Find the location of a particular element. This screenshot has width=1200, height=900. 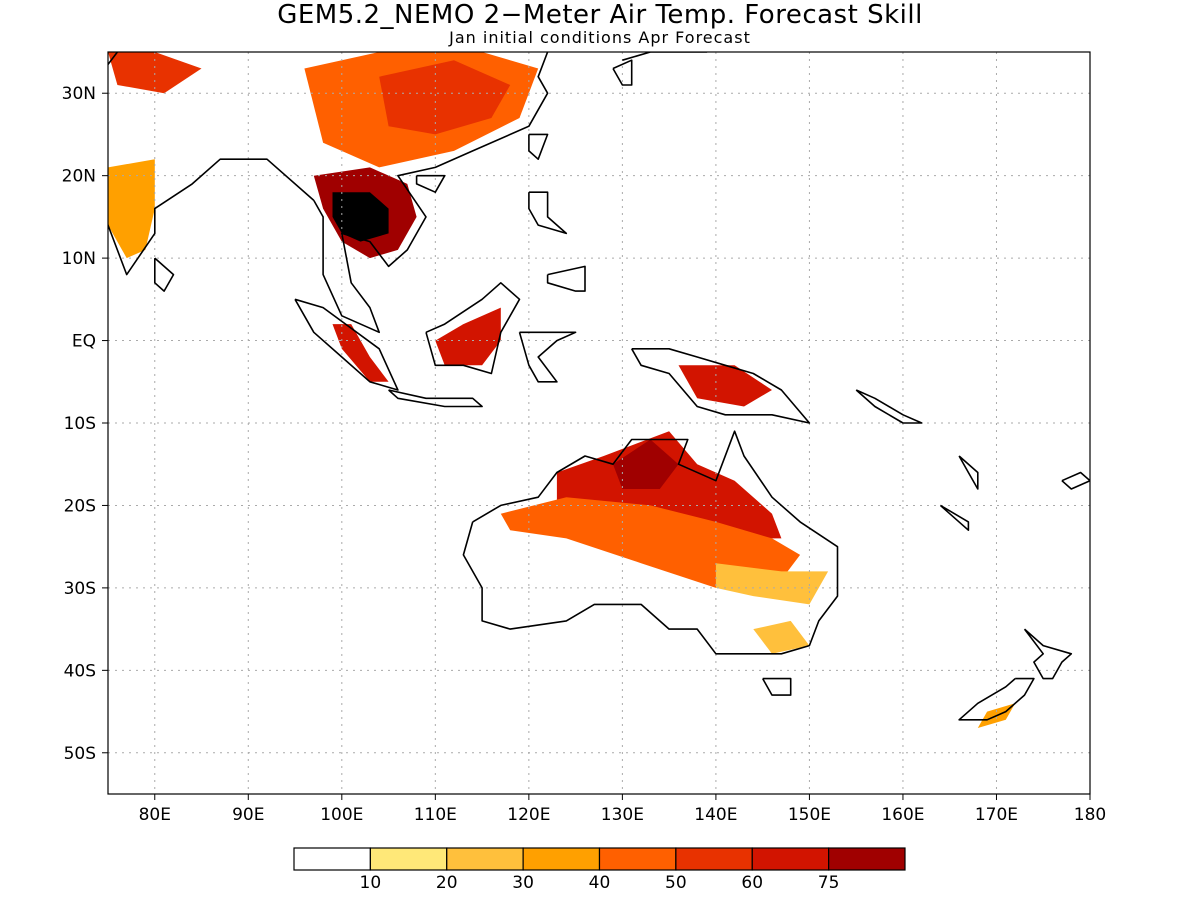

lon-tick-label-0: 80E is located at coordinates (155, 815).